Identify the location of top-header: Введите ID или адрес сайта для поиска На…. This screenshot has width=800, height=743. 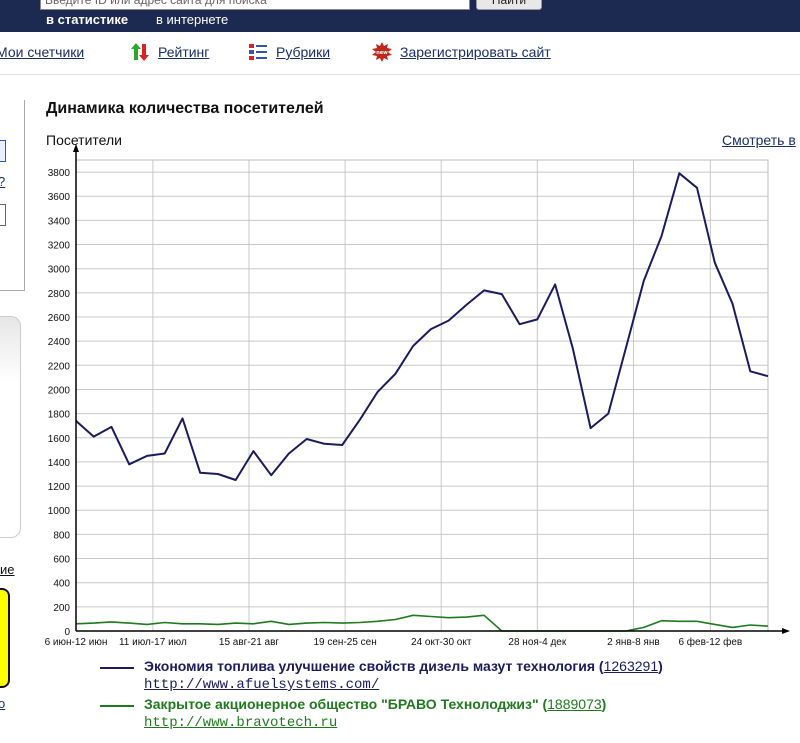
(400, 16).